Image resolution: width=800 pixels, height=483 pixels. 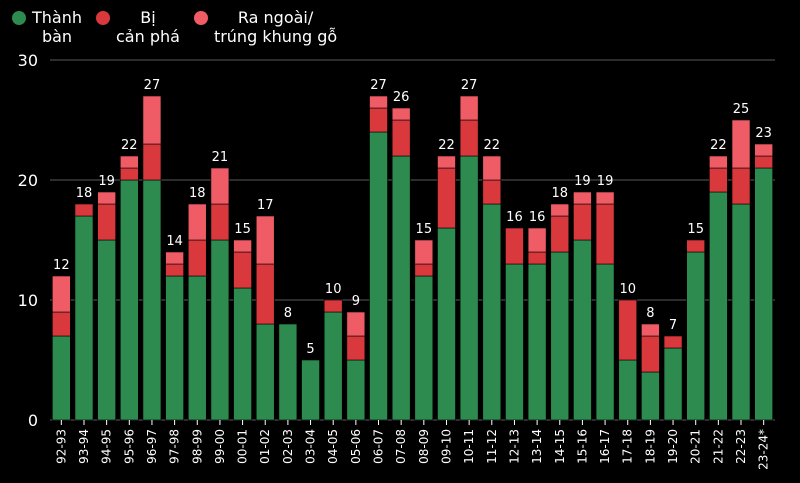 I want to click on total-label-15-16: 19, so click(x=582, y=181).